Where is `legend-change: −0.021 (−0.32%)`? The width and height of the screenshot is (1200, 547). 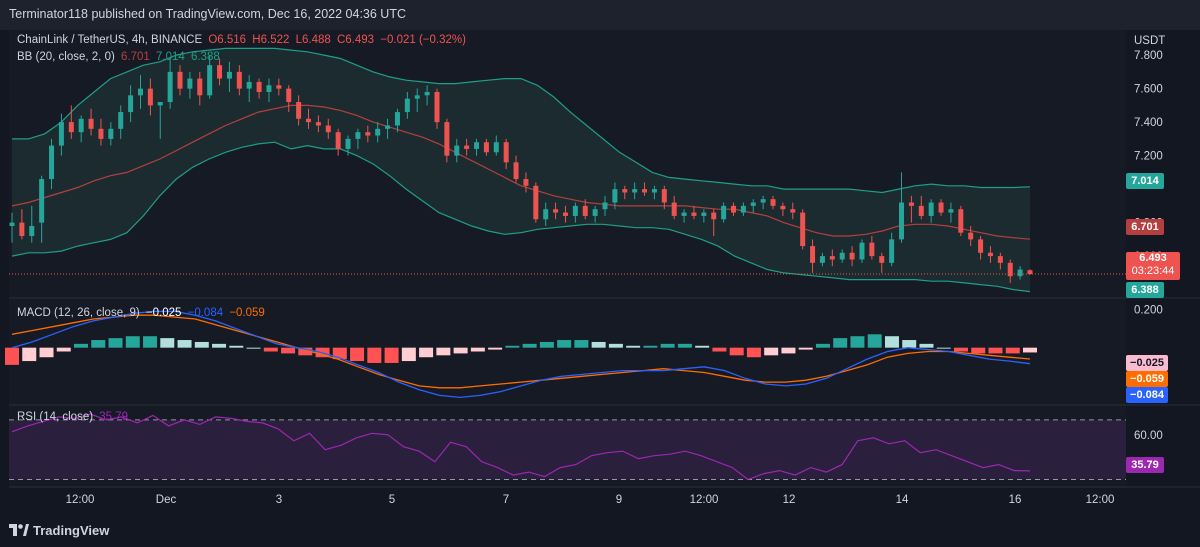 legend-change: −0.021 (−0.32%) is located at coordinates (423, 40).